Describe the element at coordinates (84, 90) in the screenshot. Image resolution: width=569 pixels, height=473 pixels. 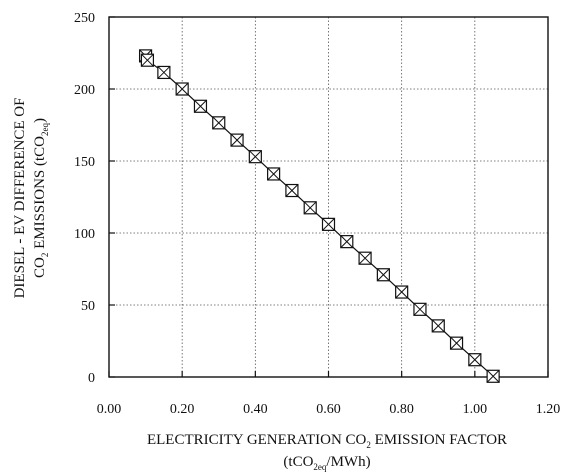
I see `y-tick-label: 200` at that location.